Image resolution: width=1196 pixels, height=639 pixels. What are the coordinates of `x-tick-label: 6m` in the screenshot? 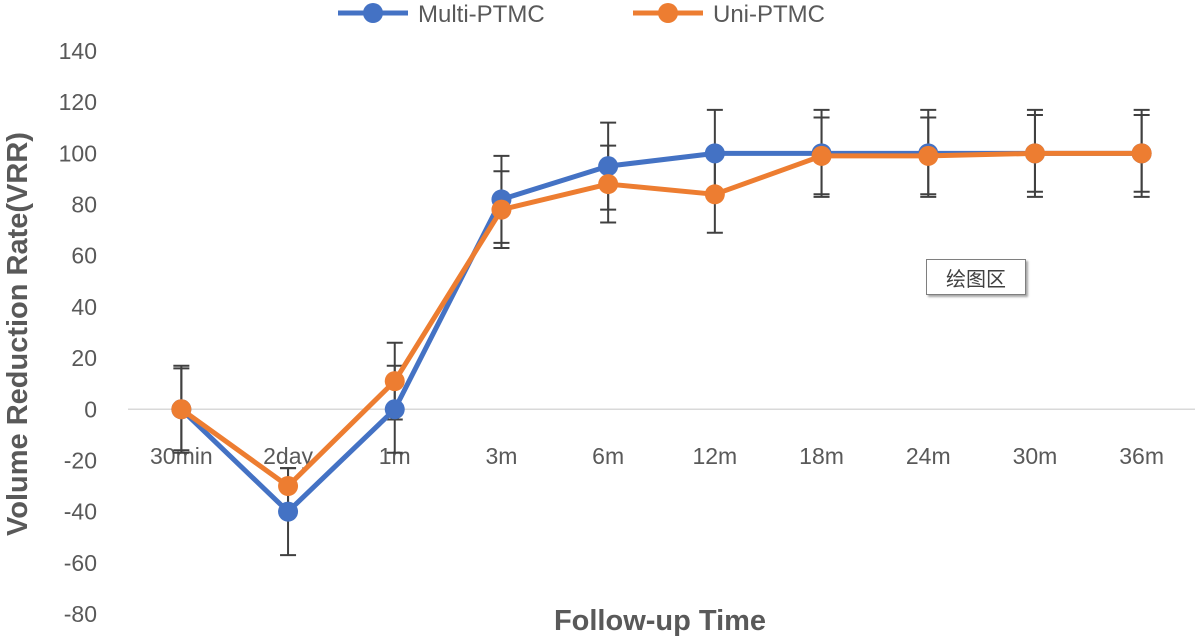 It's located at (608, 456).